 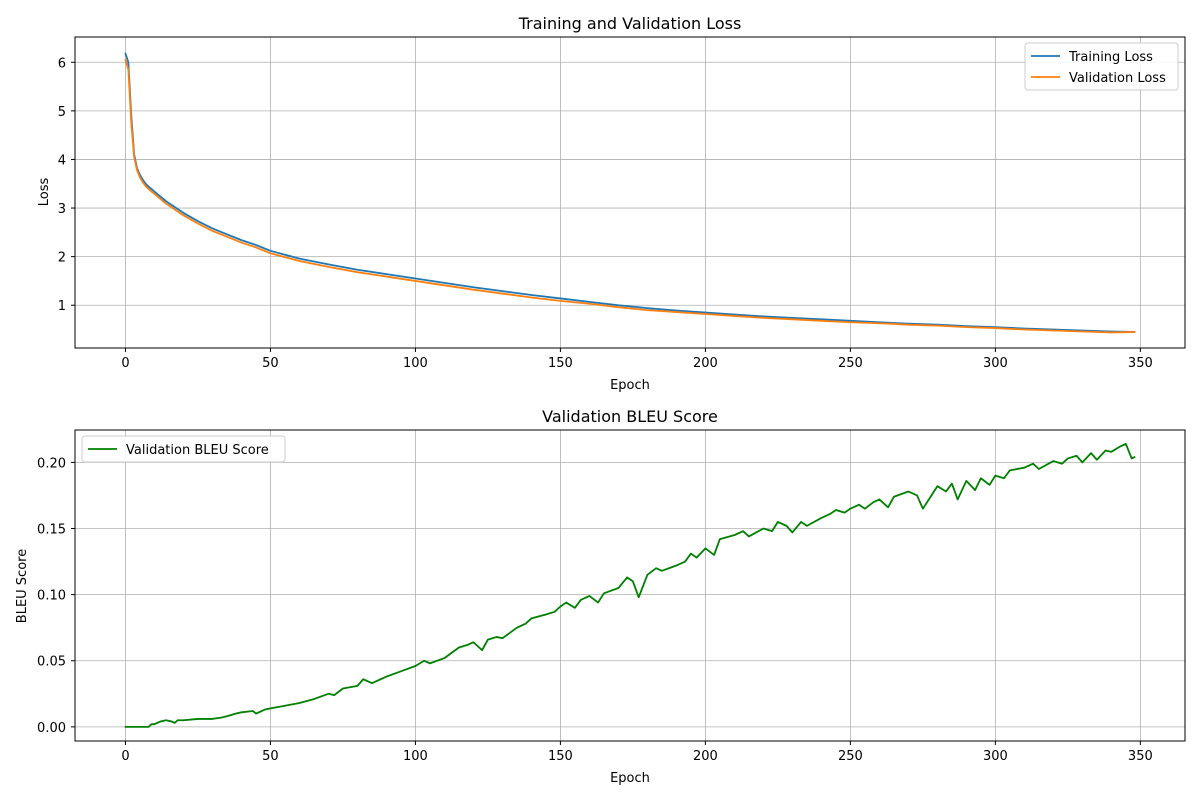 I want to click on bleu-x-tick-label: 200, so click(x=705, y=756).